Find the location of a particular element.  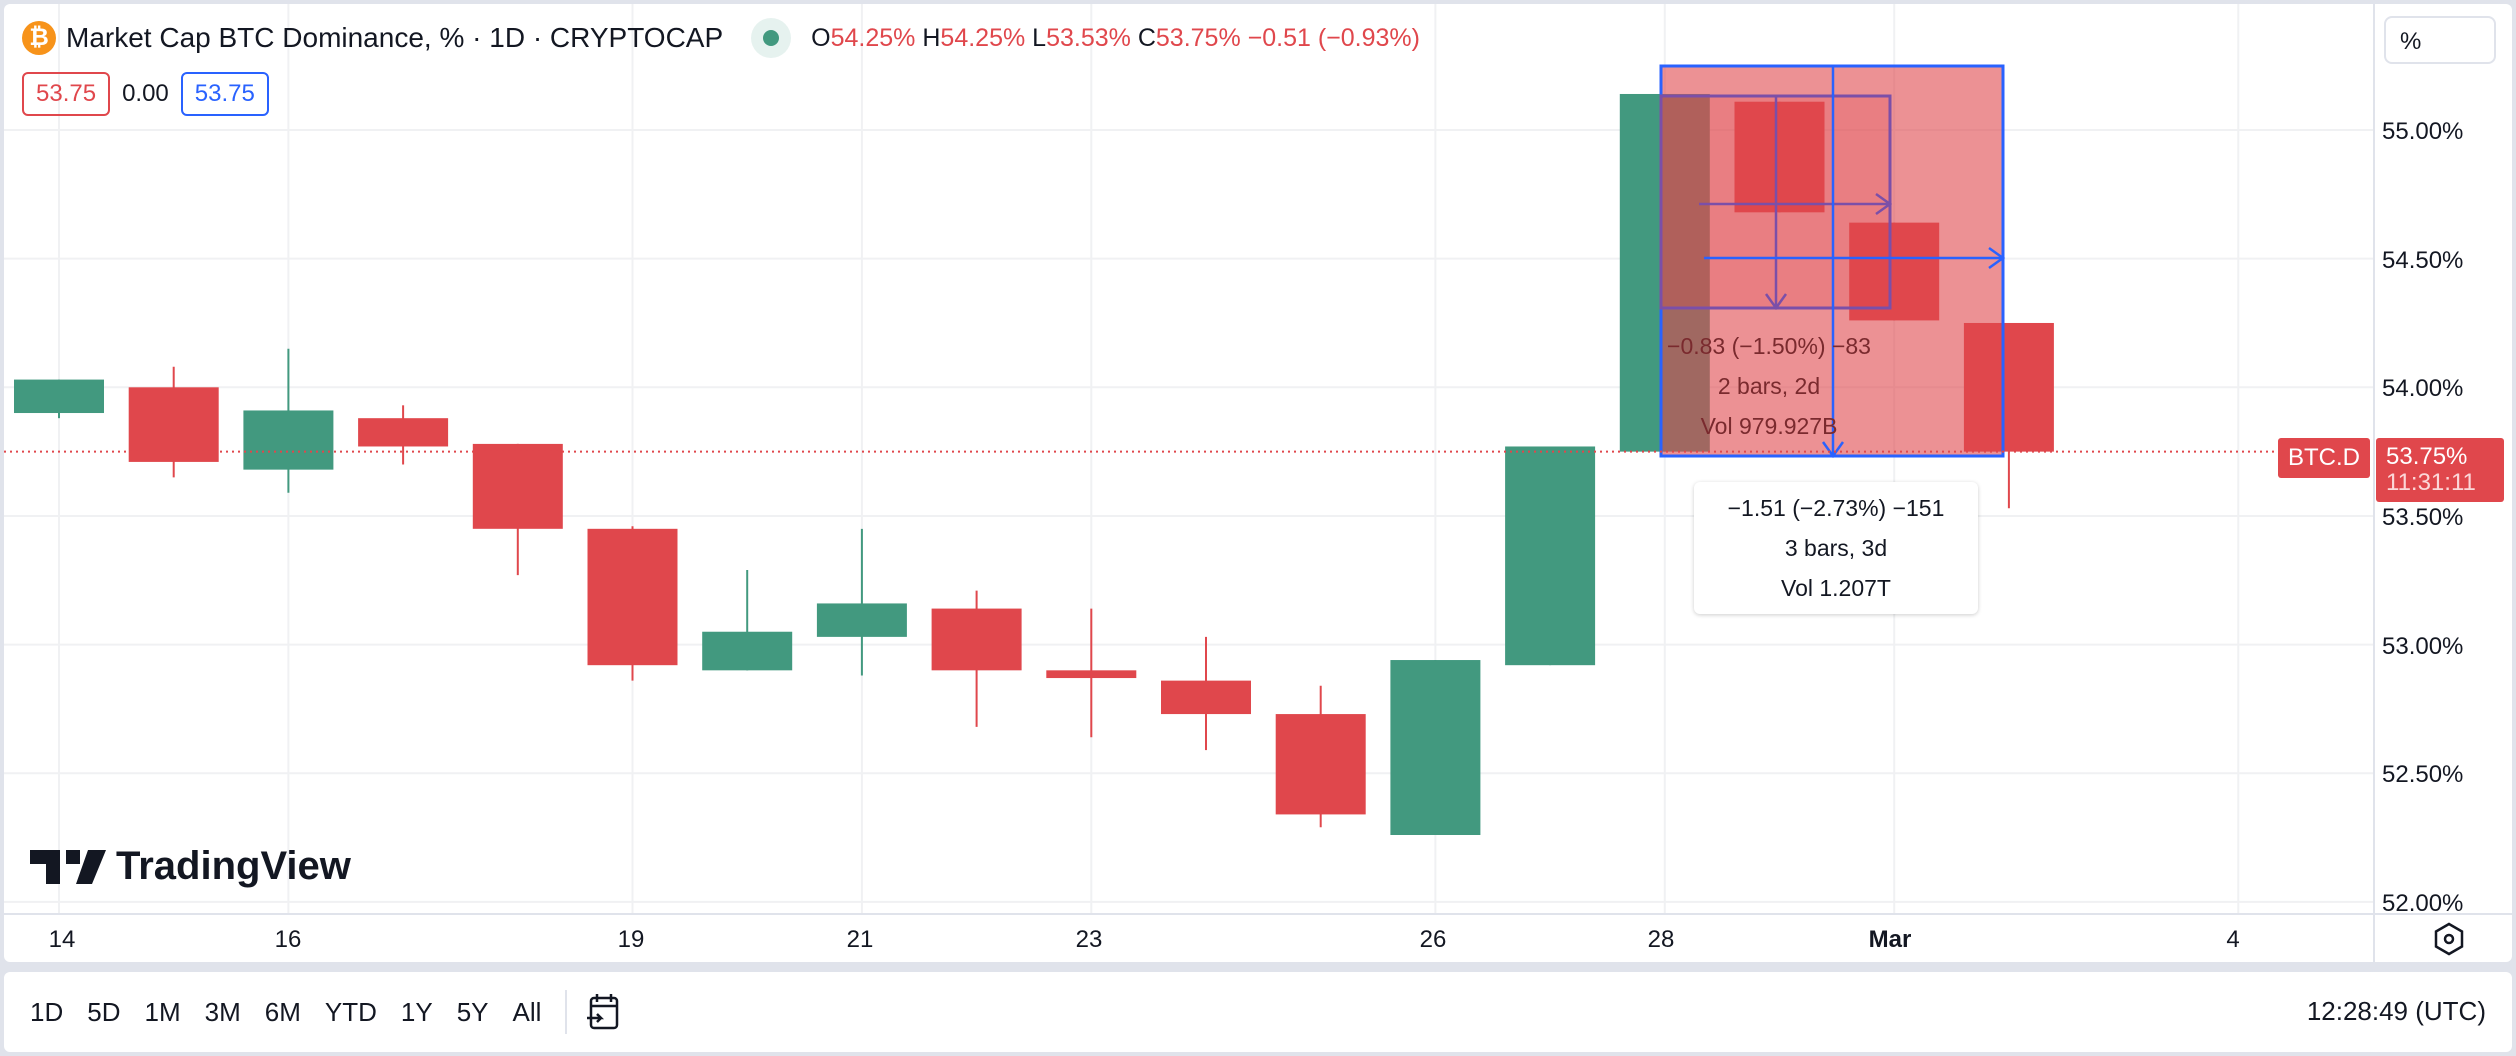

time-label: 19 is located at coordinates (631, 939).